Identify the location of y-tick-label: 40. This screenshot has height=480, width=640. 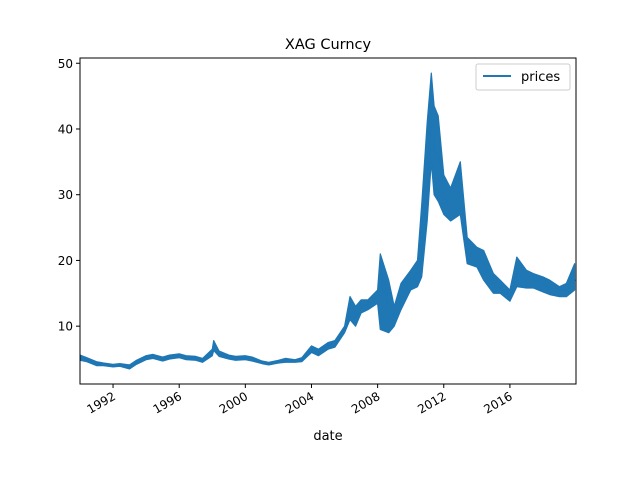
(65, 129).